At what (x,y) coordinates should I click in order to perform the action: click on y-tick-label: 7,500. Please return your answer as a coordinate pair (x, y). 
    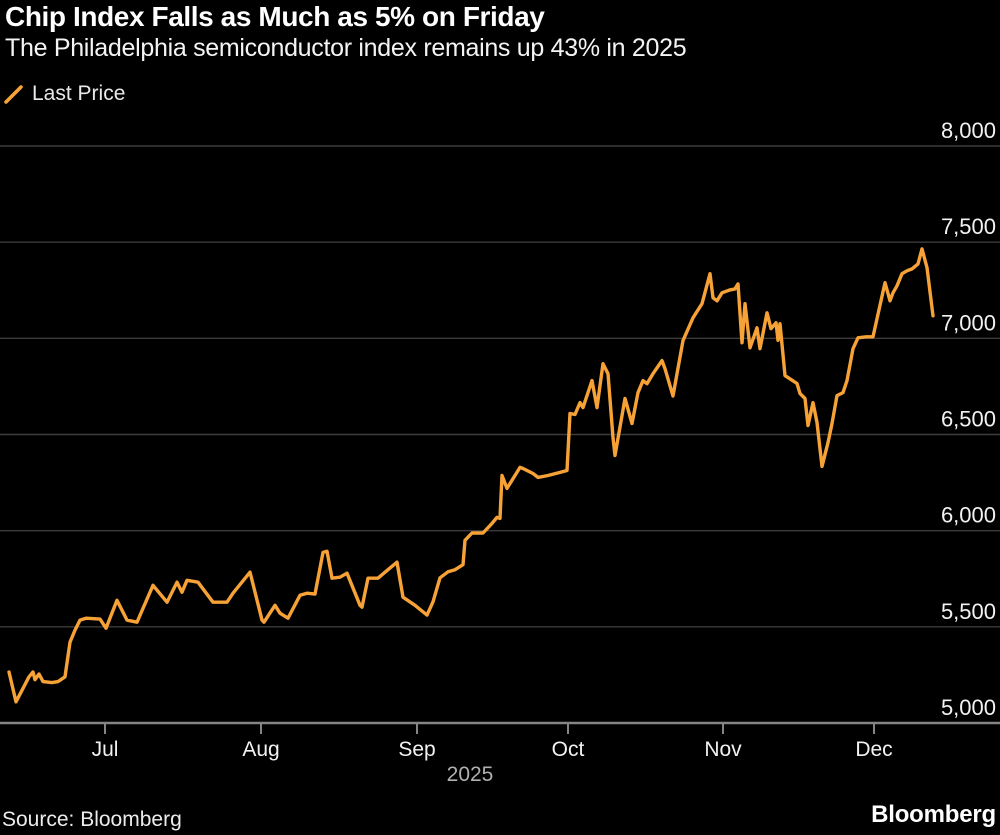
    Looking at the image, I should click on (968, 226).